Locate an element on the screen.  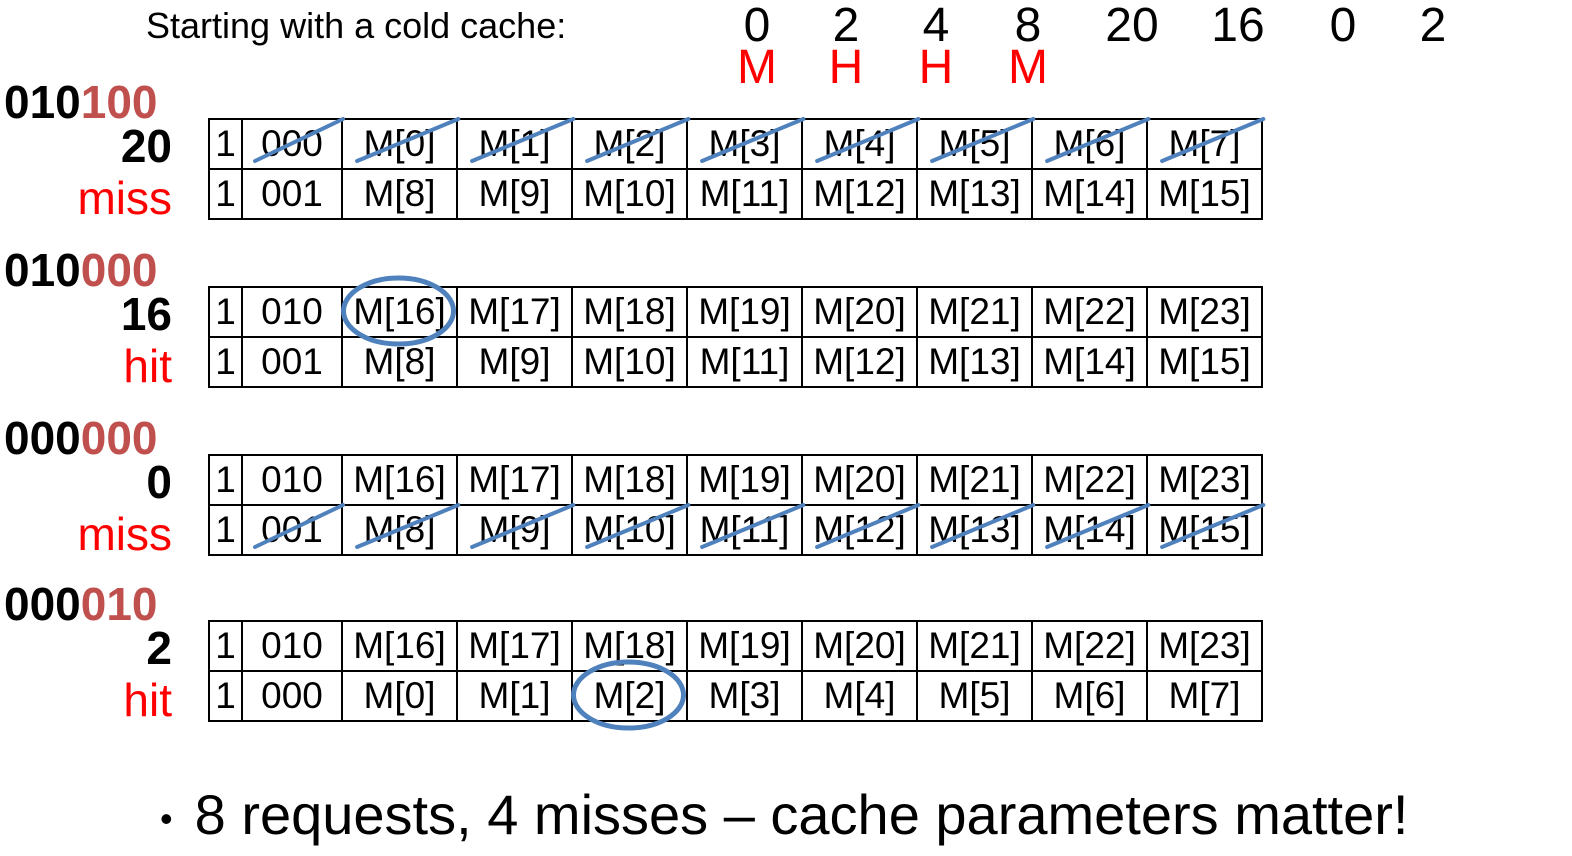
block-word-cell: M[5] is located at coordinates (974, 696).